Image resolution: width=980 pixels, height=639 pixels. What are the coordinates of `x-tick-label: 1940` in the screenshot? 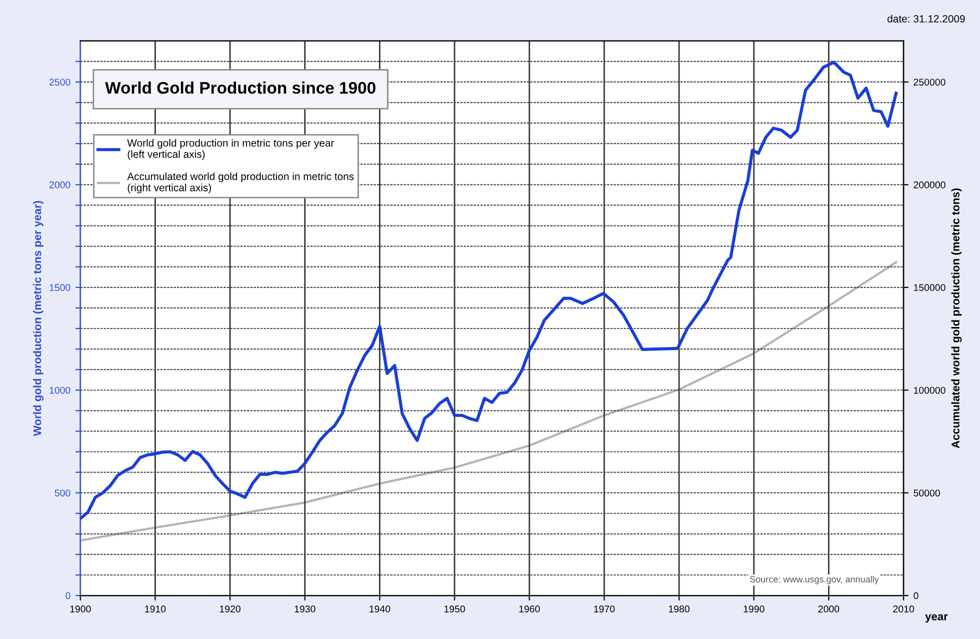 It's located at (380, 609).